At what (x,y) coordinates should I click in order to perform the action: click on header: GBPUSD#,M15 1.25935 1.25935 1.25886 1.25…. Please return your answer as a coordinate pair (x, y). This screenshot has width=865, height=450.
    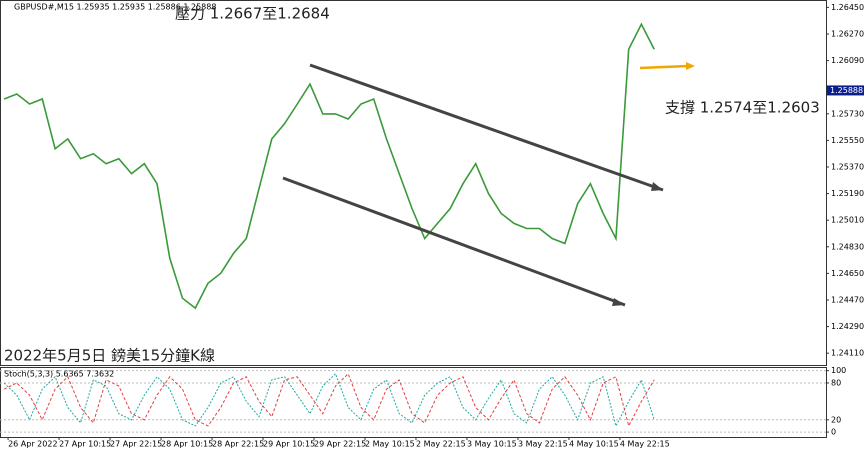
    Looking at the image, I should click on (115, 7).